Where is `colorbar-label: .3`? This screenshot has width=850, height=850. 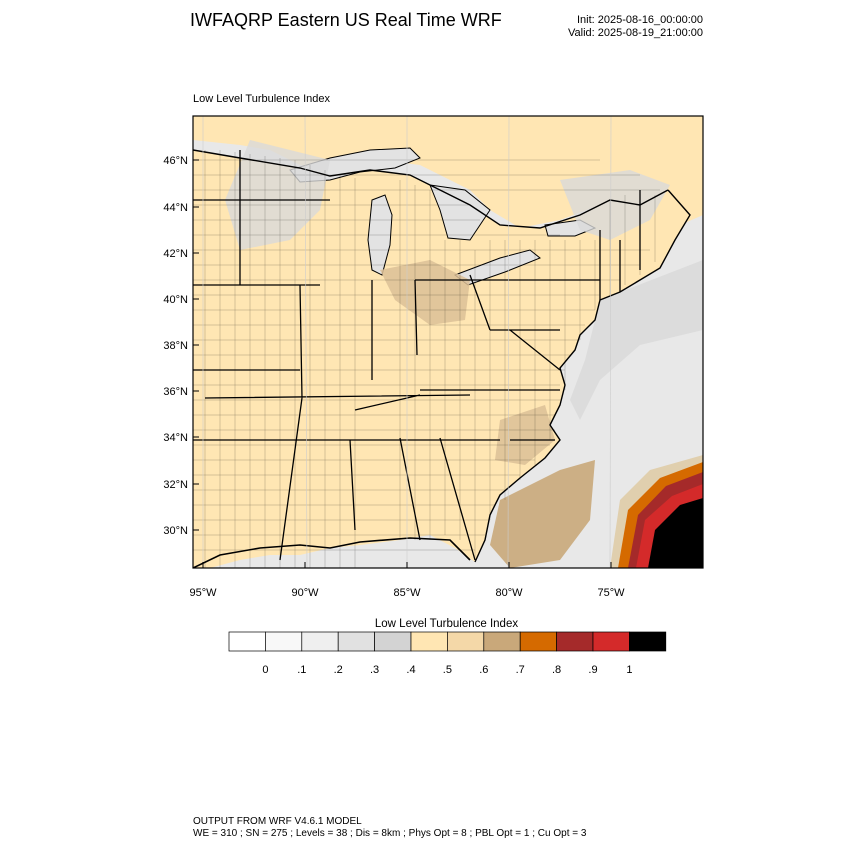
colorbar-label: .3 is located at coordinates (374, 670).